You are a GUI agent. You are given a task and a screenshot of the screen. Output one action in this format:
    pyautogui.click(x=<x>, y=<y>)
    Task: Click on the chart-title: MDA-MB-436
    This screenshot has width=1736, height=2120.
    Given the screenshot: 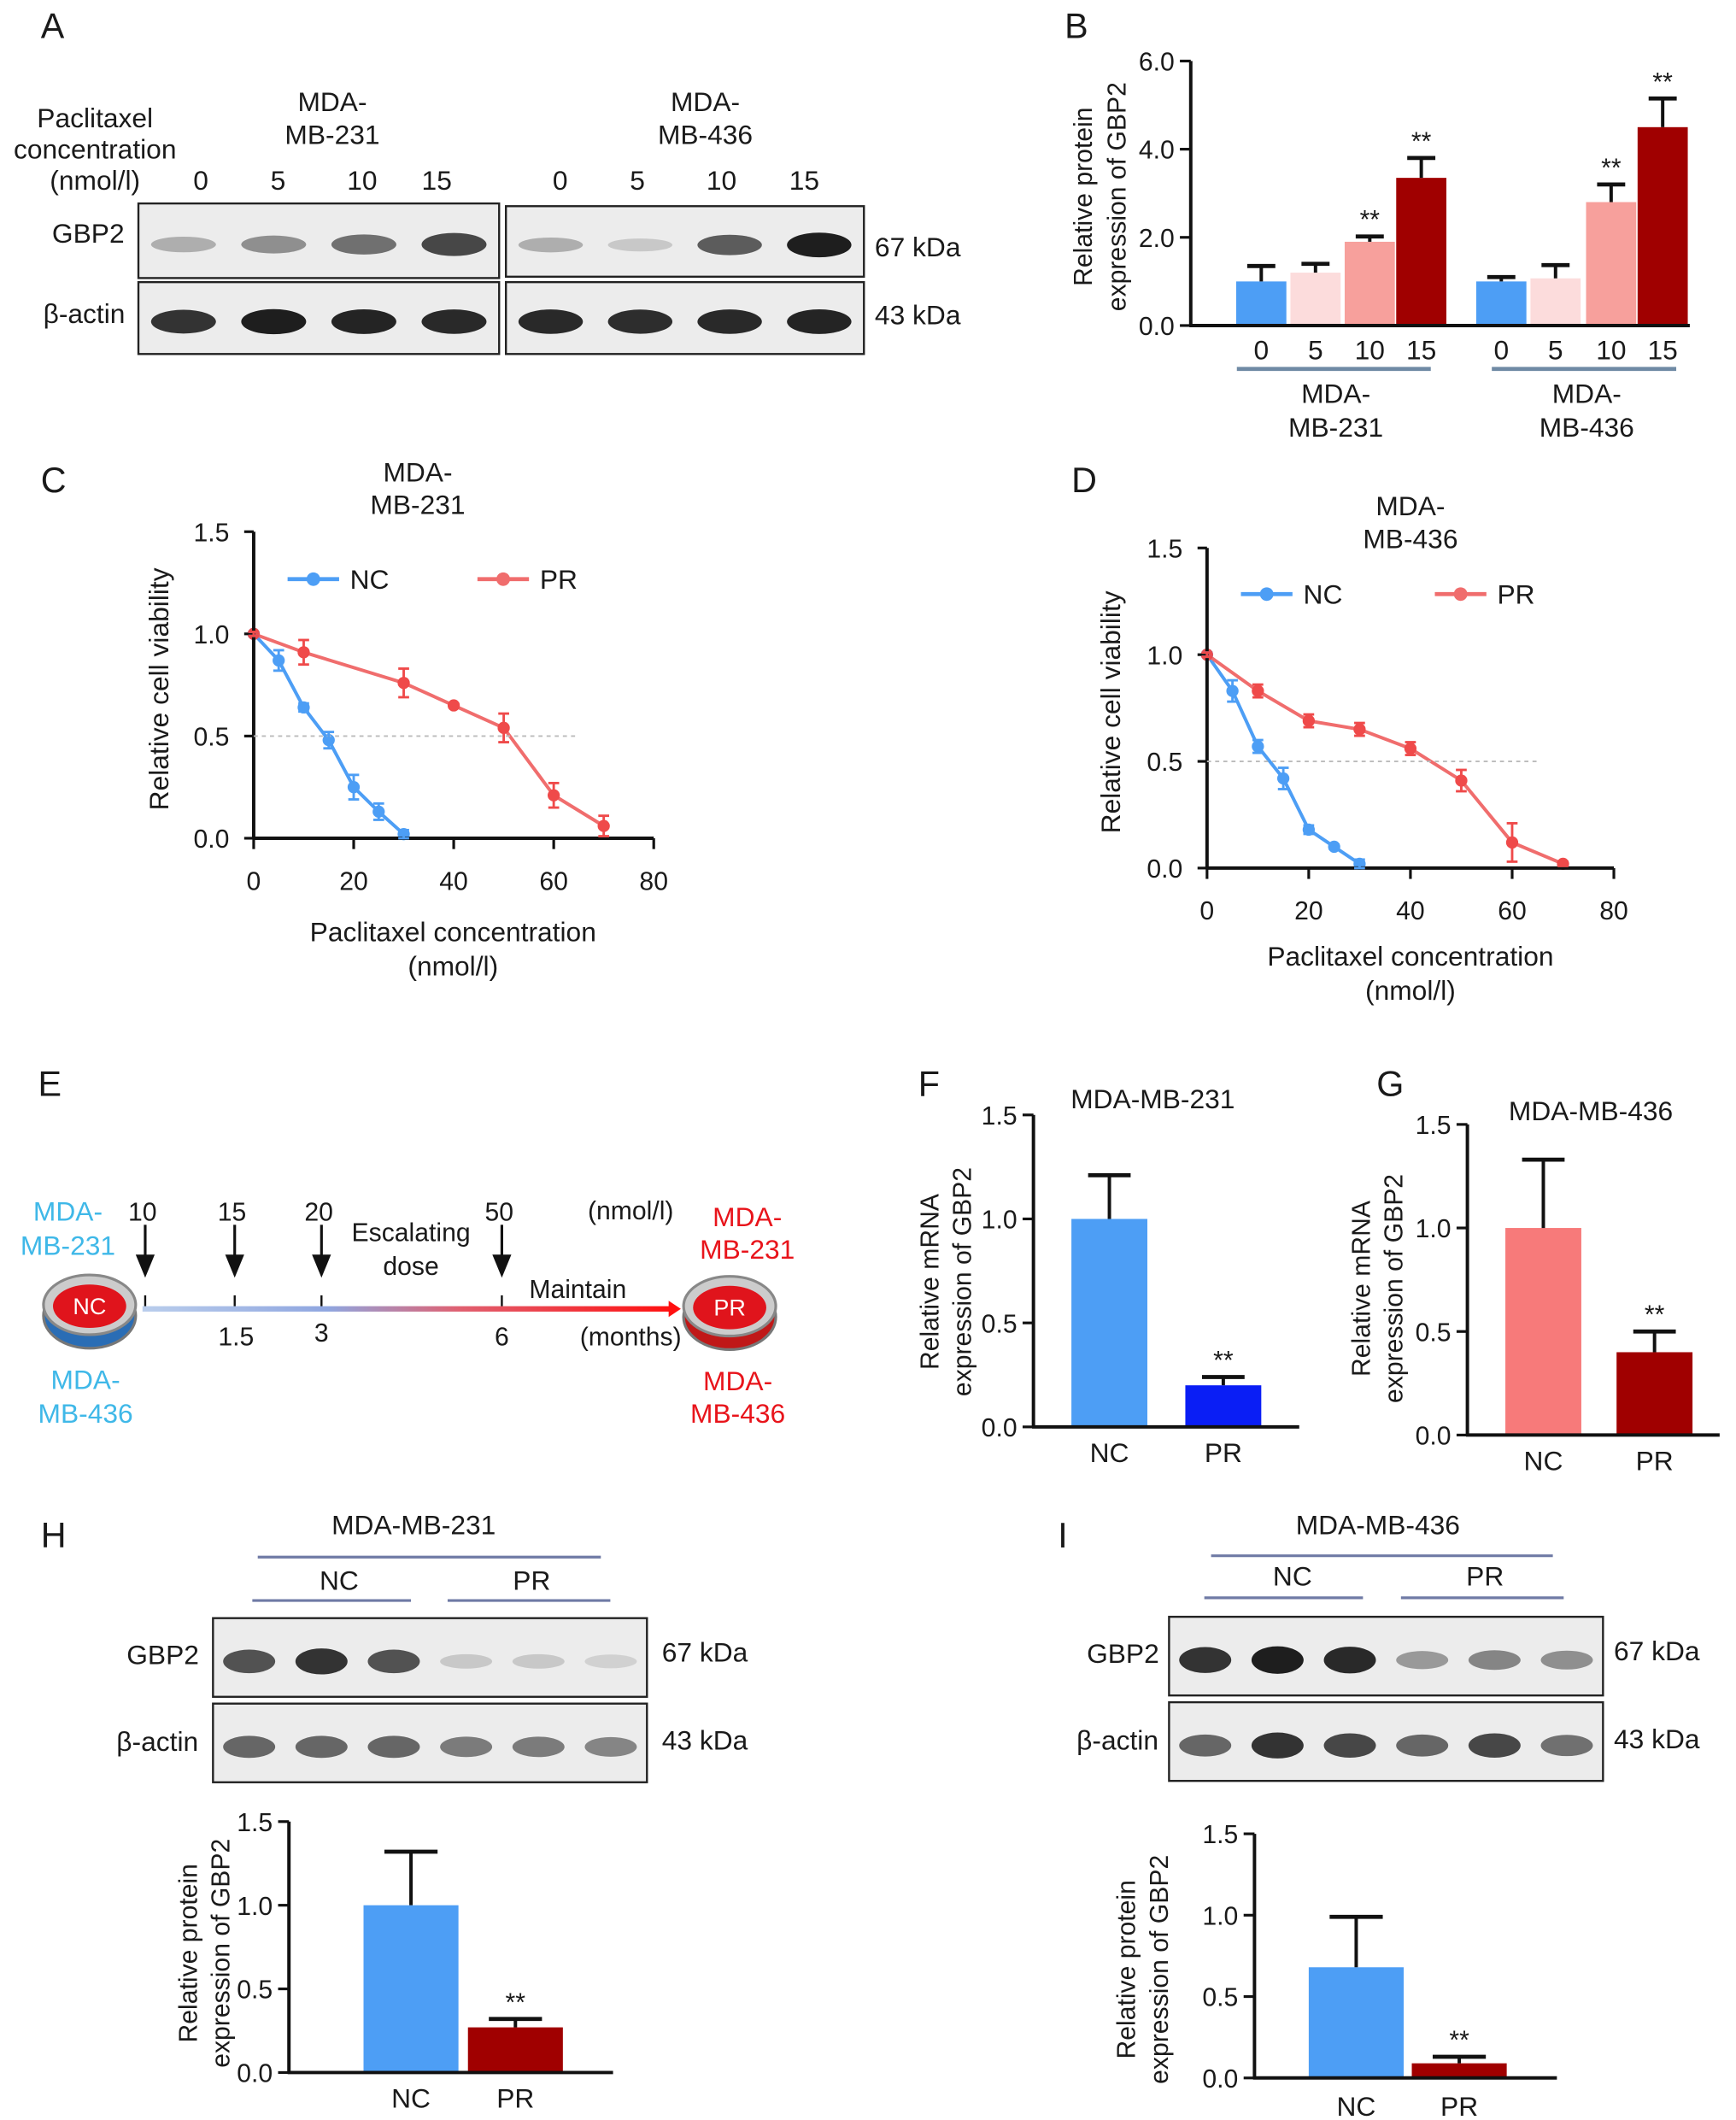 What is the action you would take?
    pyautogui.click(x=1591, y=1110)
    